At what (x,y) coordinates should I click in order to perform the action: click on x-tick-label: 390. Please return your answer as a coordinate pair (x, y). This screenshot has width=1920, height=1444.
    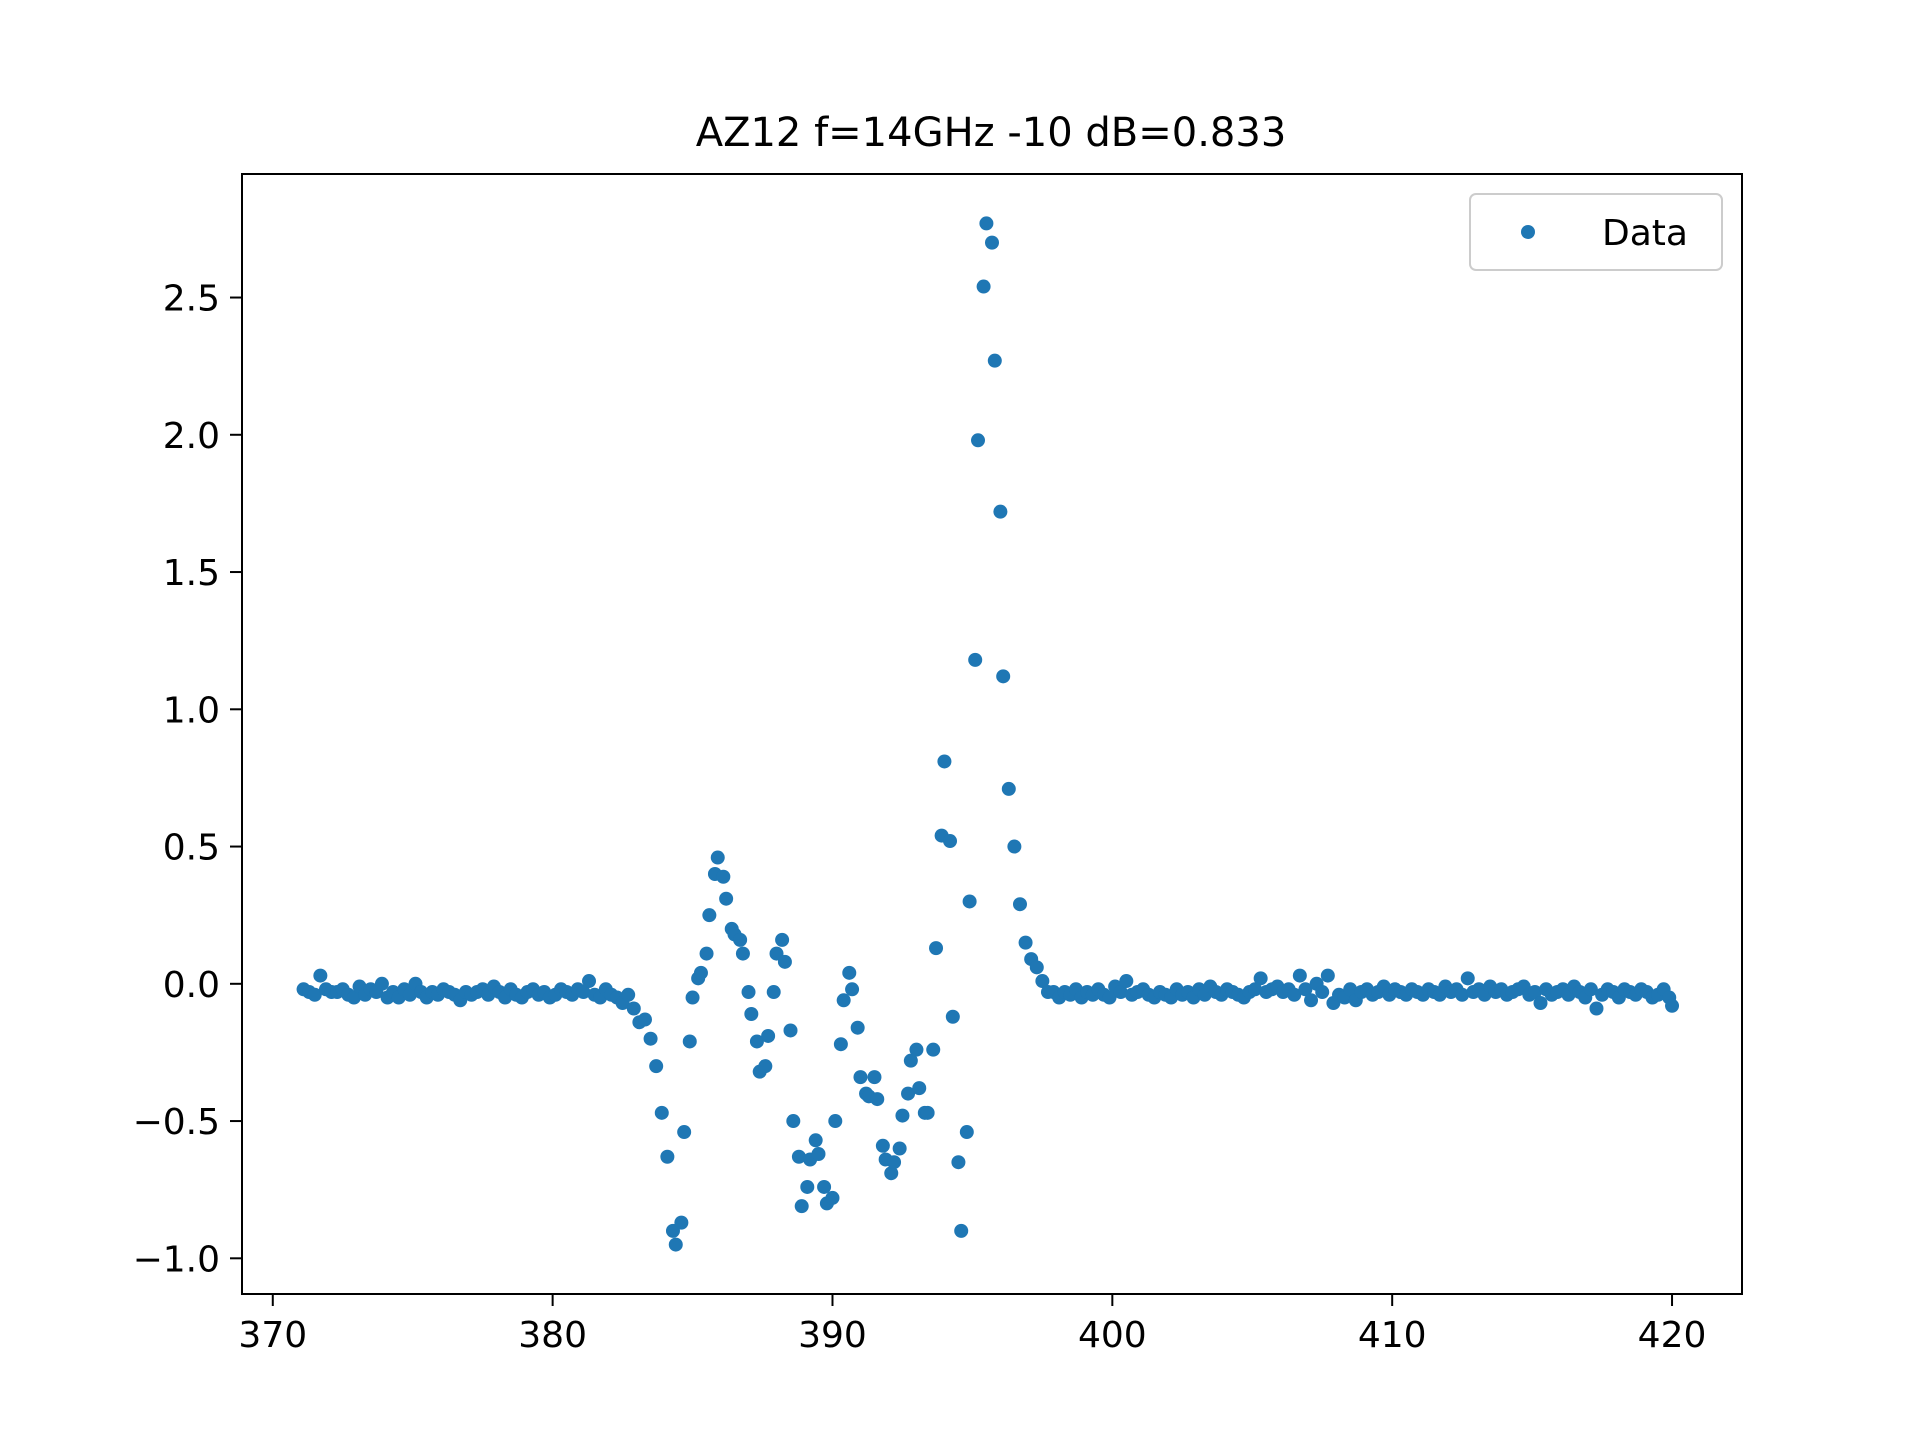
    Looking at the image, I should click on (832, 1335).